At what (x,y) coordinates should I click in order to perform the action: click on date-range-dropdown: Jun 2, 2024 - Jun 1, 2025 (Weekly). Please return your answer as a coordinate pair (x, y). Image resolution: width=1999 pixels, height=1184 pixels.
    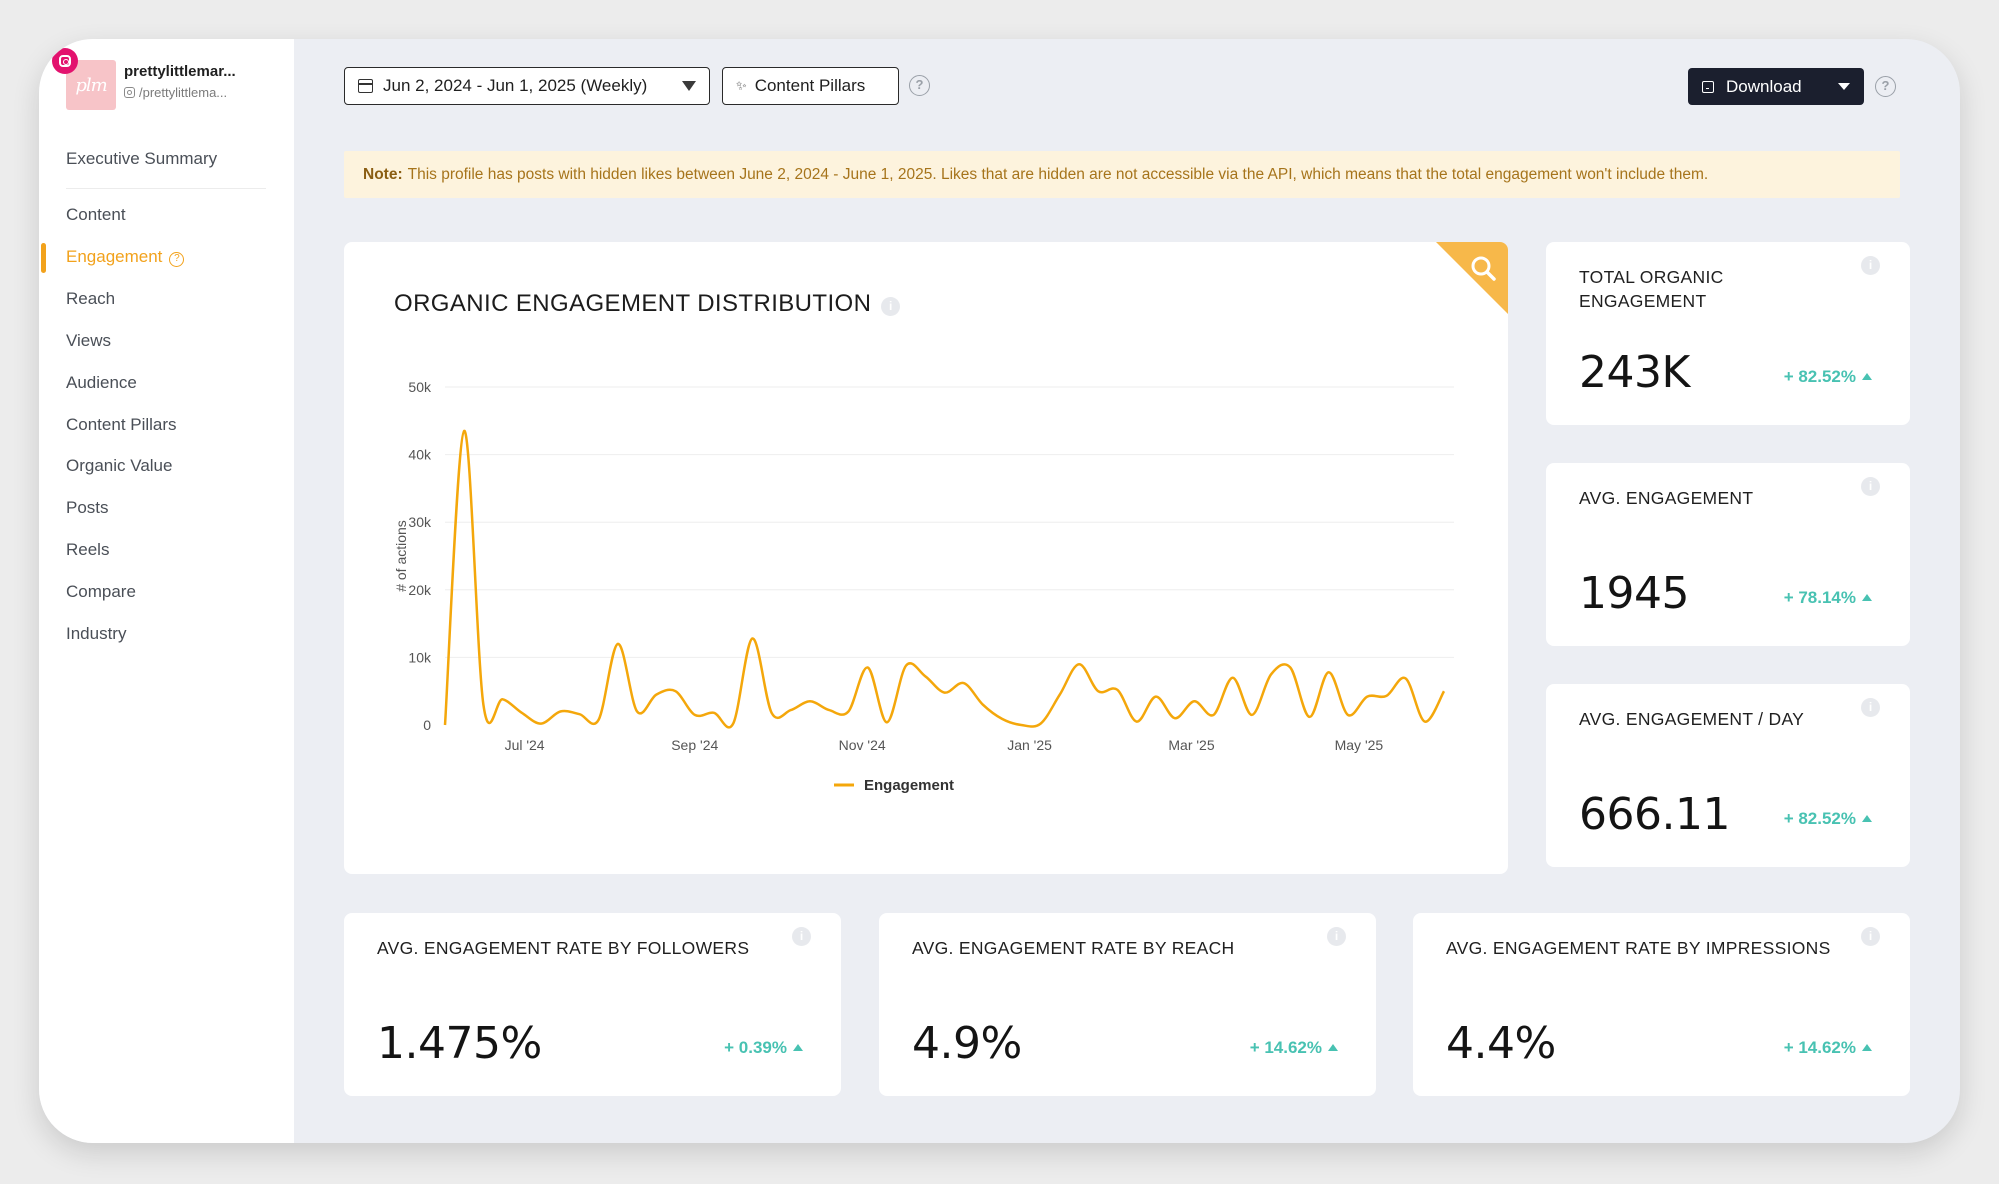
    Looking at the image, I should click on (527, 86).